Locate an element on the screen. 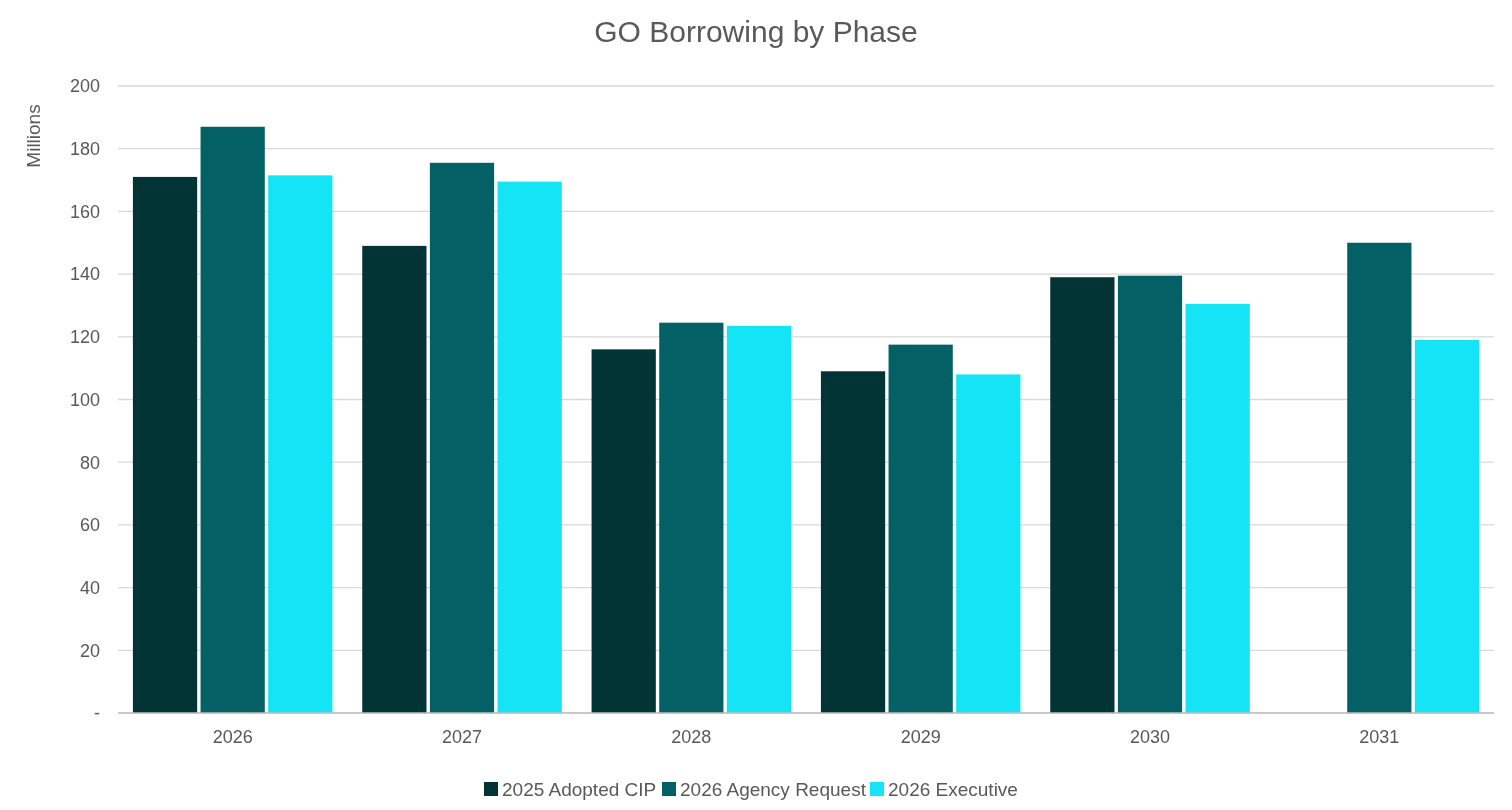 Image resolution: width=1512 pixels, height=810 pixels. x-tick-label: 2031 is located at coordinates (1379, 737).